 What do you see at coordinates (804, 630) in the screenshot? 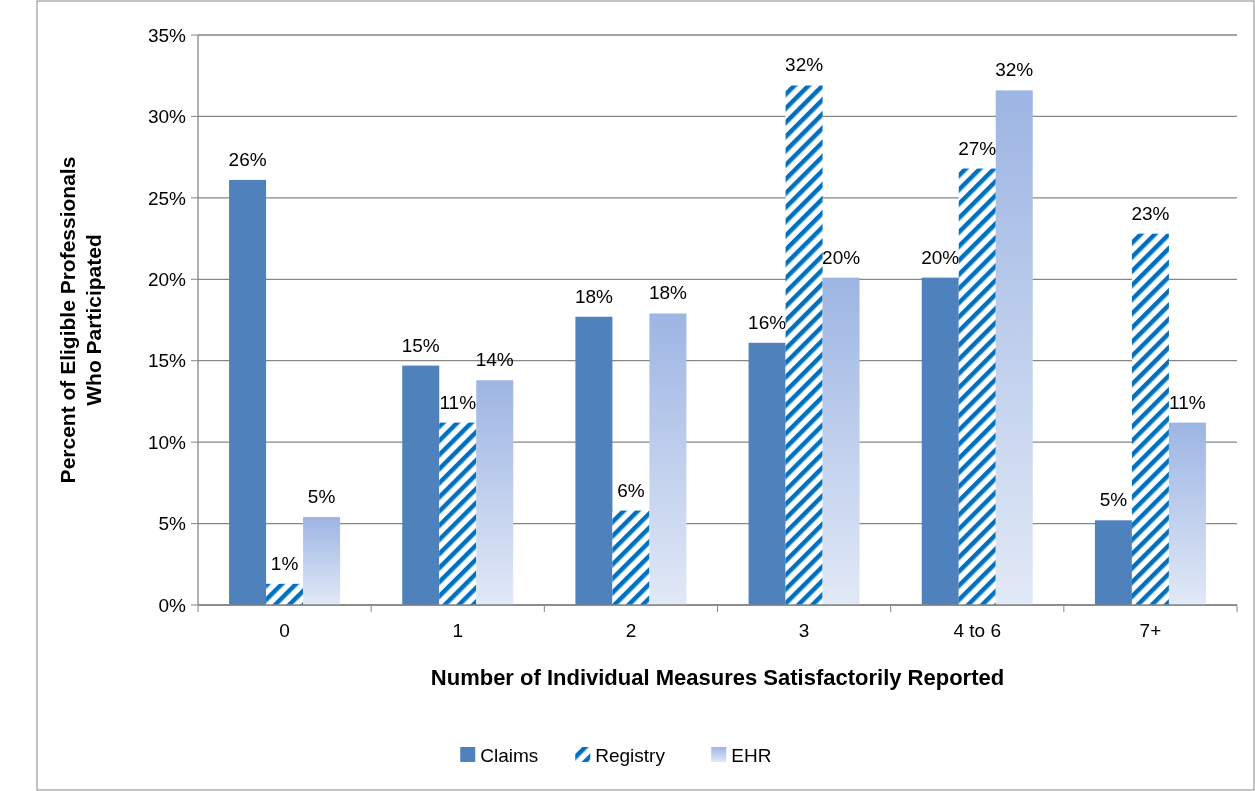
I see `x-tick-label: 3` at bounding box center [804, 630].